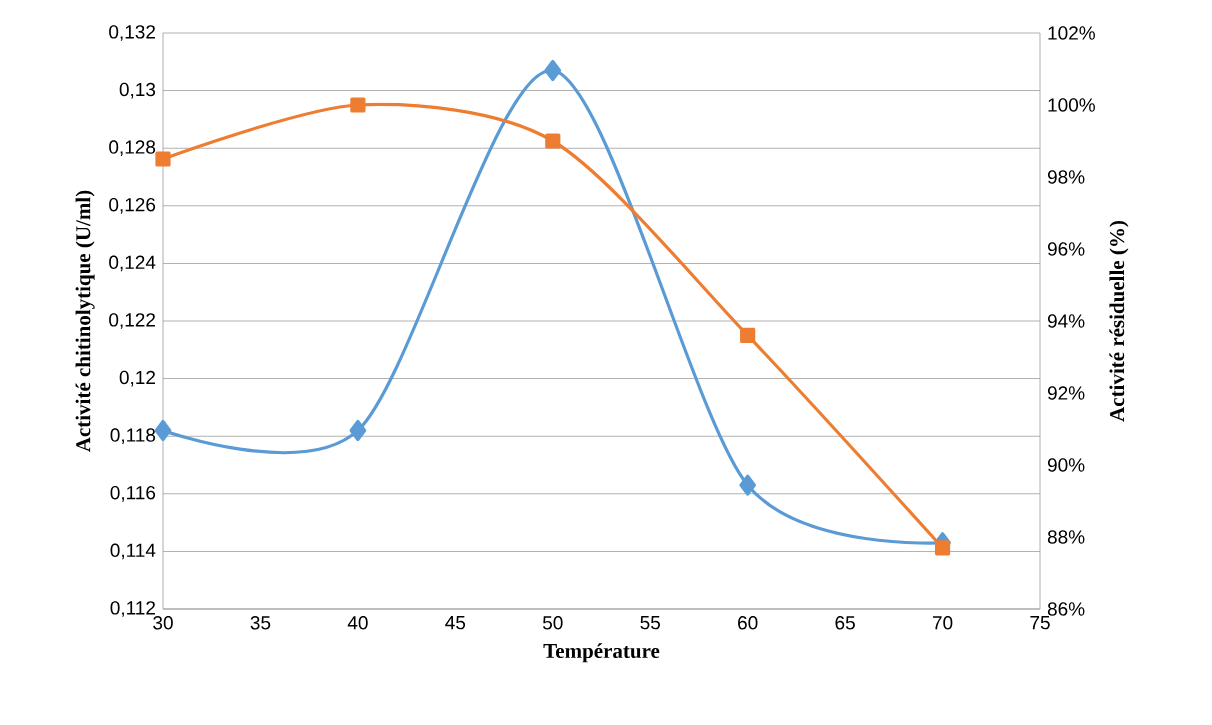 This screenshot has height=725, width=1212. I want to click on y2-tick-label: 98%, so click(1066, 177).